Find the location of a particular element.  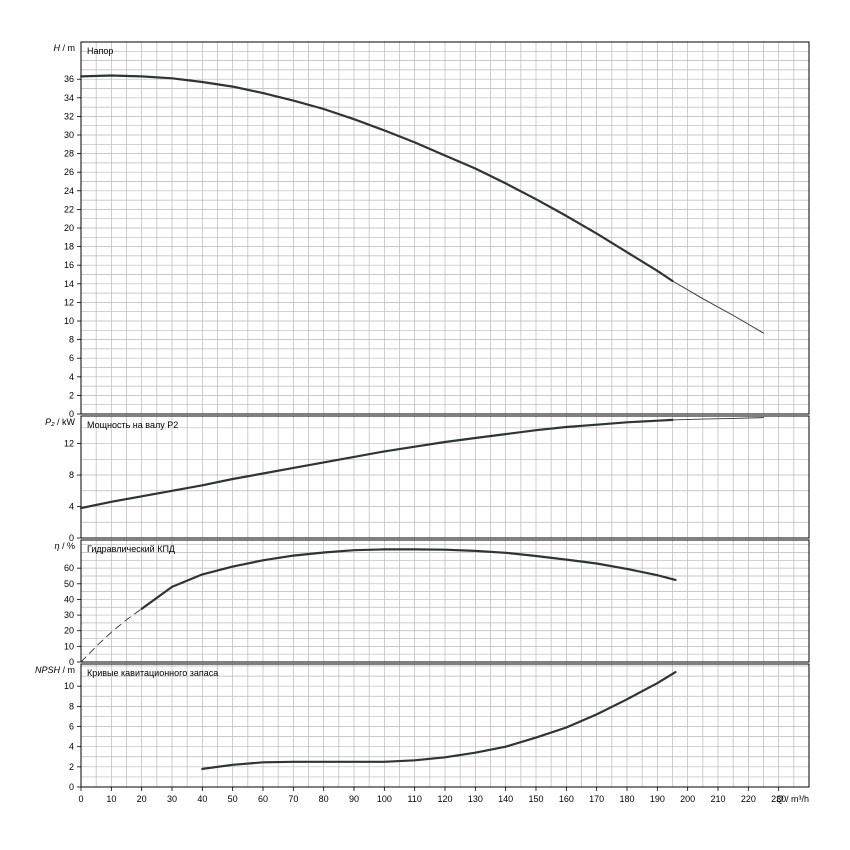

x-tick-label: 50 is located at coordinates (233, 799).